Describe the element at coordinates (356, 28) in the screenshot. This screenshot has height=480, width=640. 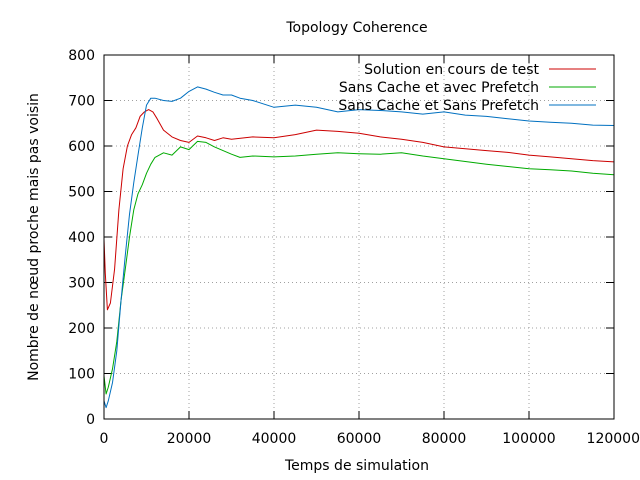
I see `chart-title: Topology Coherence` at that location.